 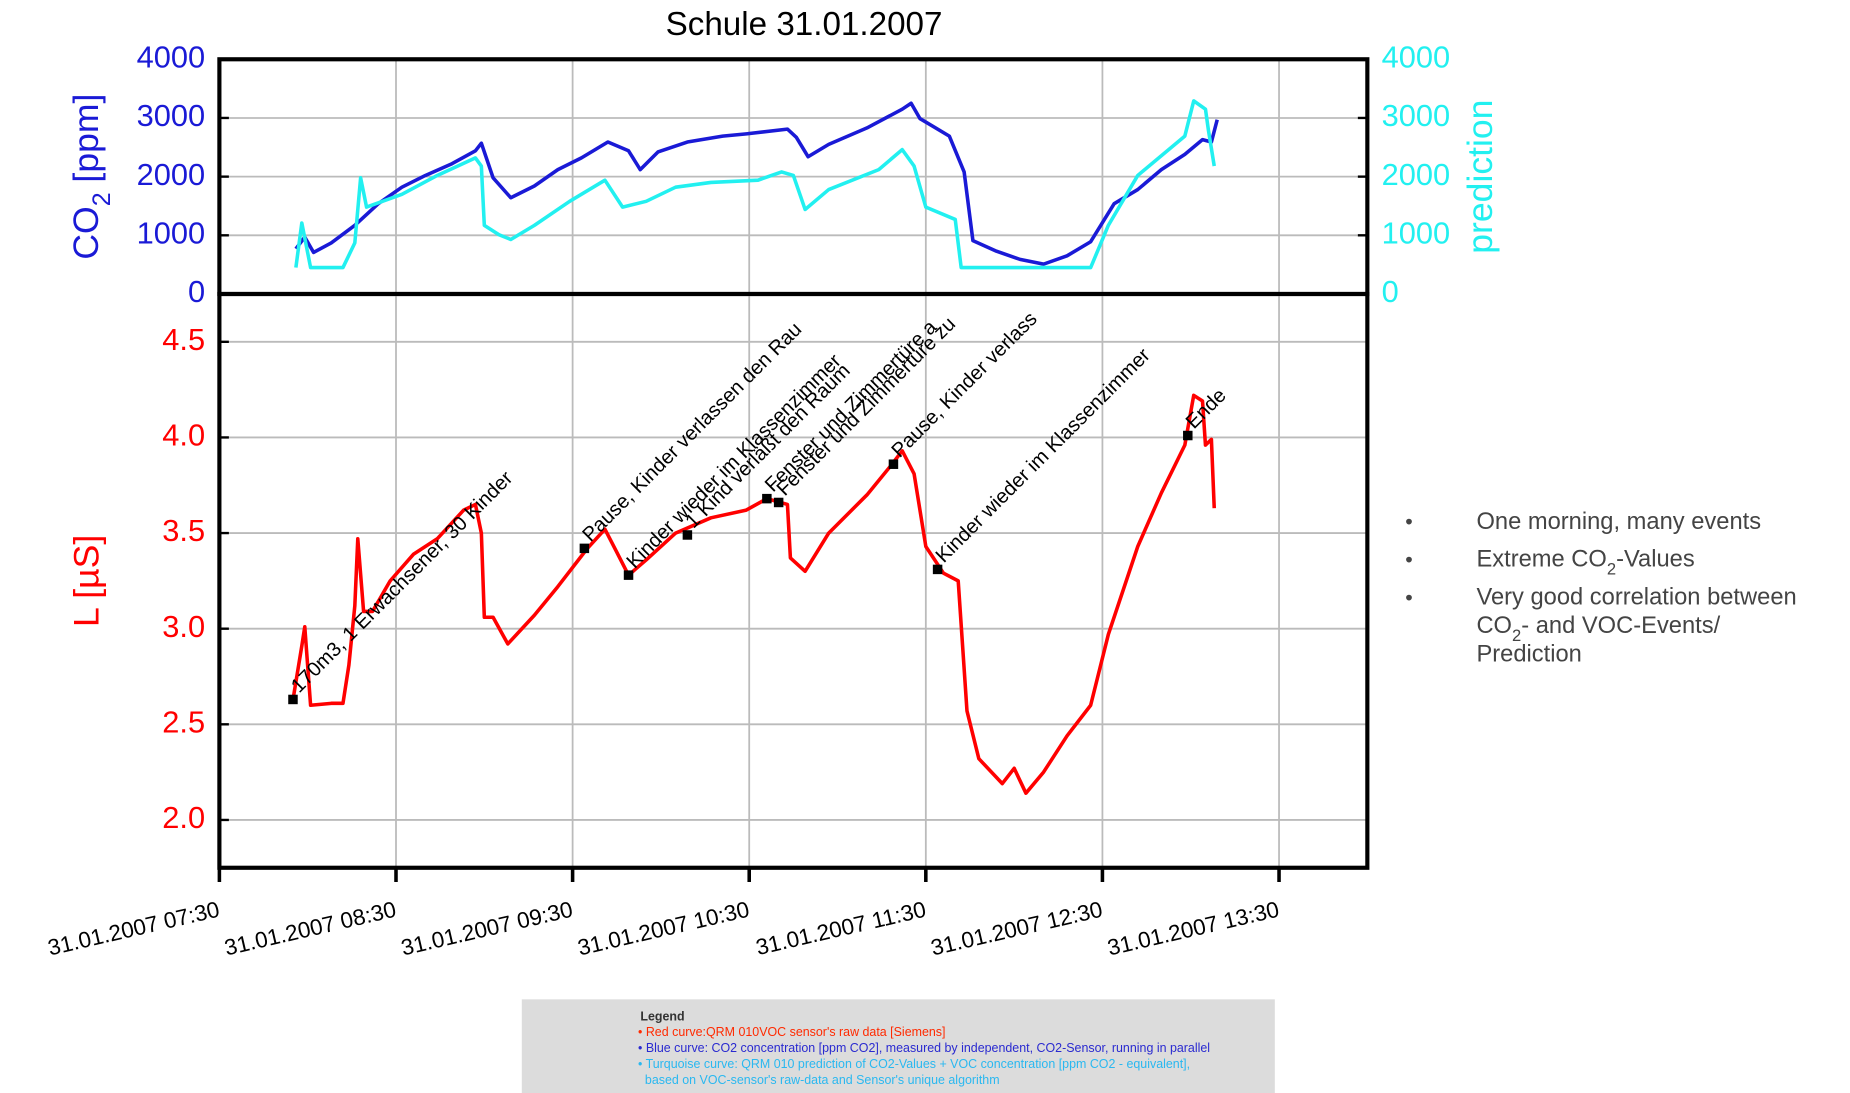 What do you see at coordinates (662, 1016) in the screenshot?
I see `legend-title: Legend` at bounding box center [662, 1016].